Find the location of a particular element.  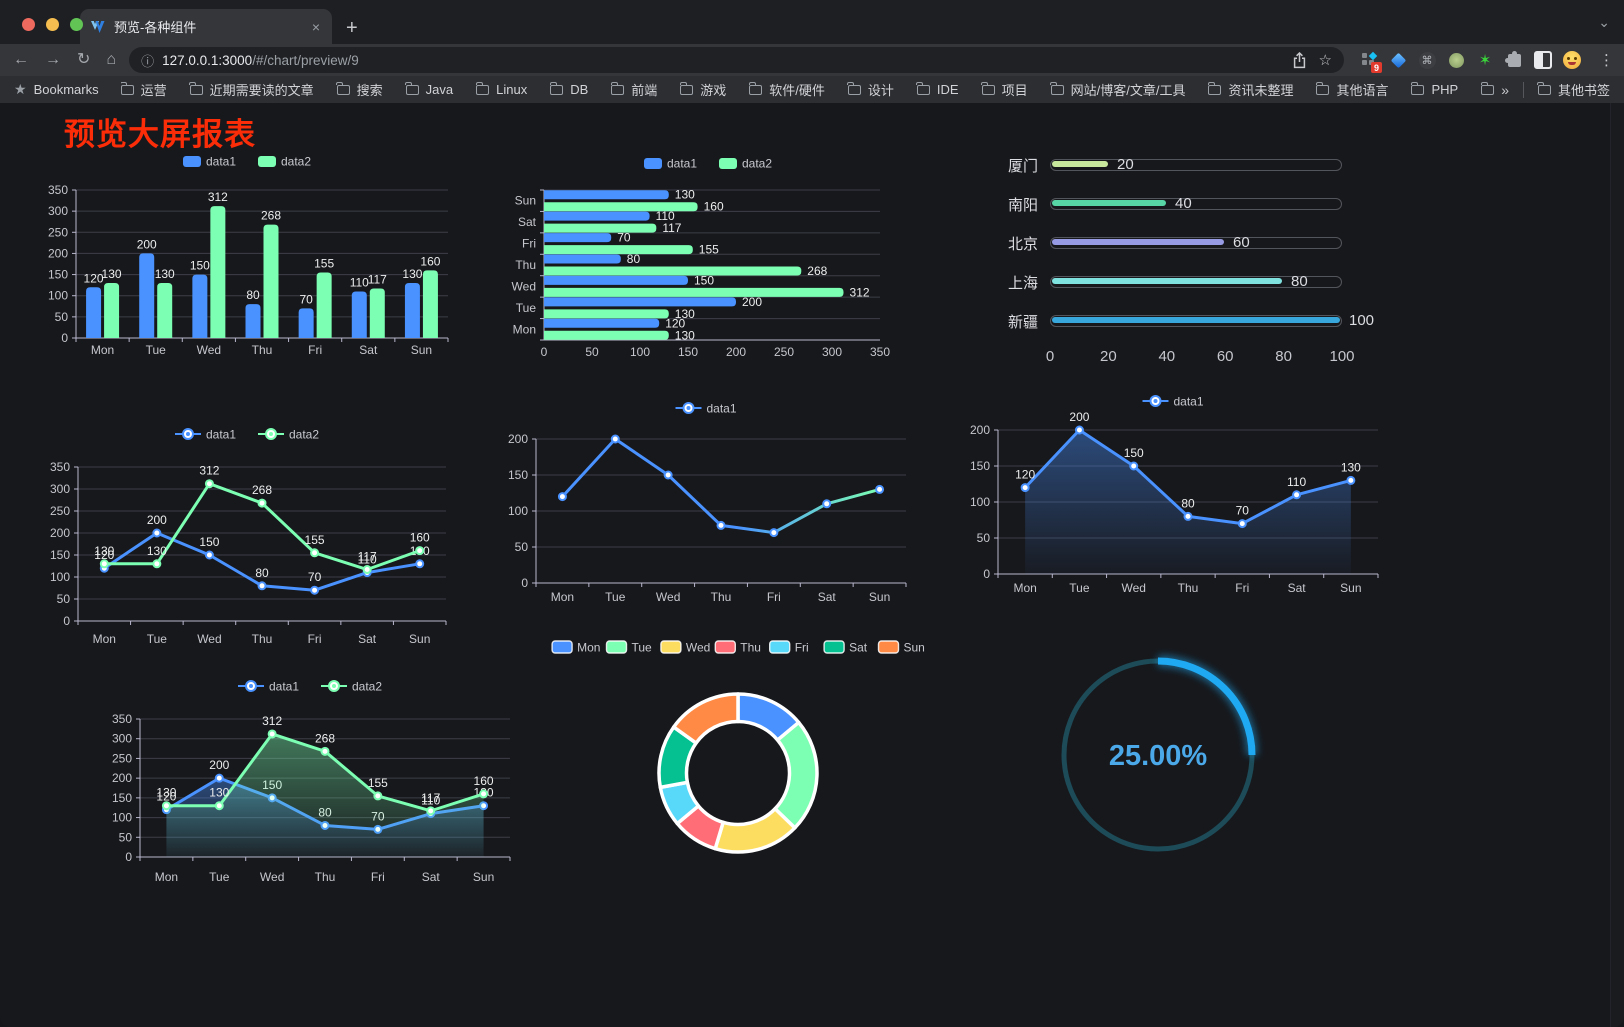

reload-icon: ↻ is located at coordinates (84, 59).